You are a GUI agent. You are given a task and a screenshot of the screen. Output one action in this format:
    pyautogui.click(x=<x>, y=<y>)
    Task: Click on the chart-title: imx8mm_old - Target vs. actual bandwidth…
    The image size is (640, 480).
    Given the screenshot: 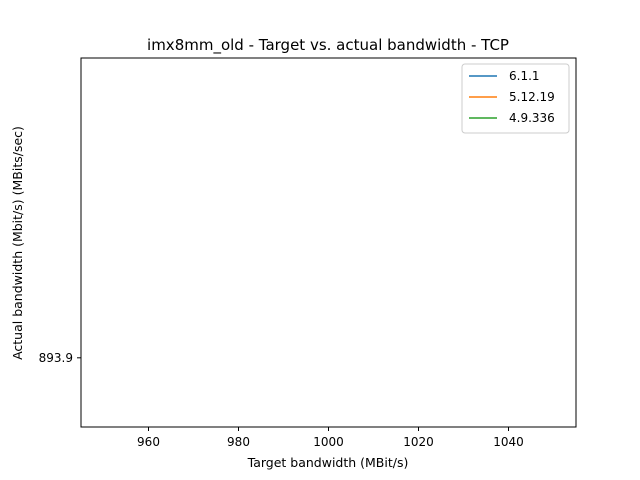 What is the action you would take?
    pyautogui.click(x=328, y=45)
    